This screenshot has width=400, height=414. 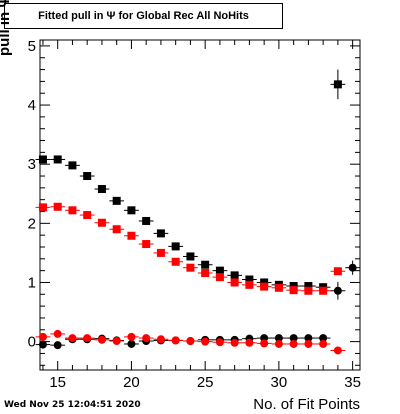 What do you see at coordinates (352, 382) in the screenshot?
I see `x-tick-label: 35` at bounding box center [352, 382].